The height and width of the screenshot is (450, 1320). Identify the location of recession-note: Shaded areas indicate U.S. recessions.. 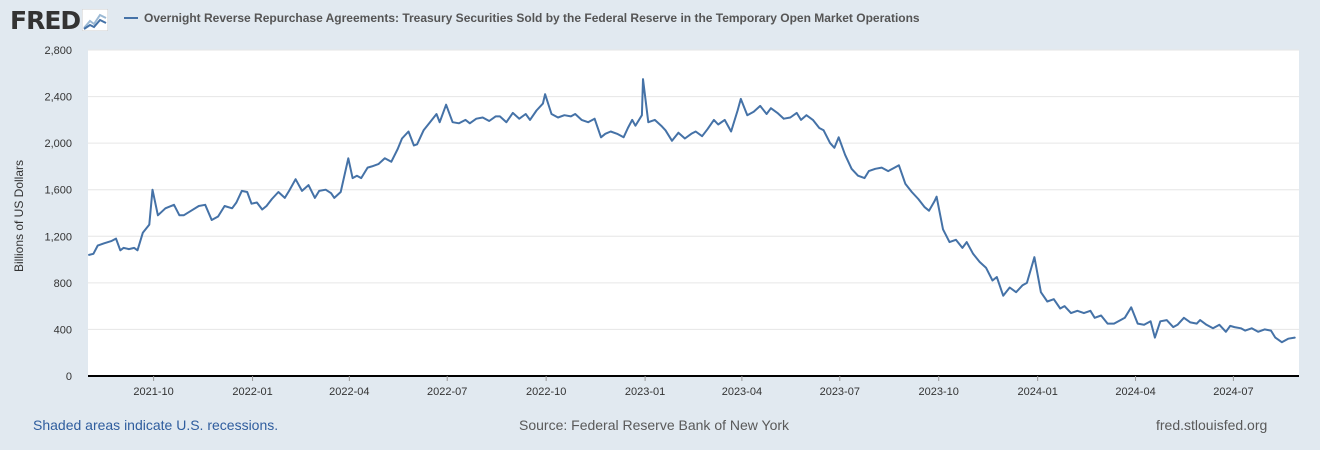
(156, 425).